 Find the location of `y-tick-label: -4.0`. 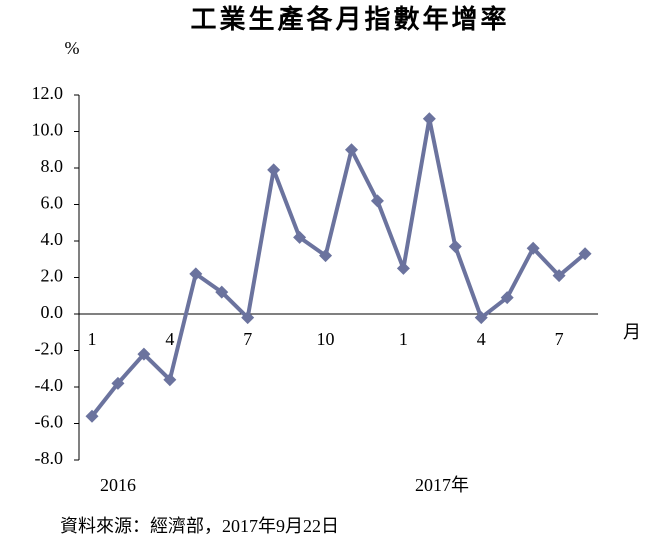

y-tick-label: -4.0 is located at coordinates (49, 385).